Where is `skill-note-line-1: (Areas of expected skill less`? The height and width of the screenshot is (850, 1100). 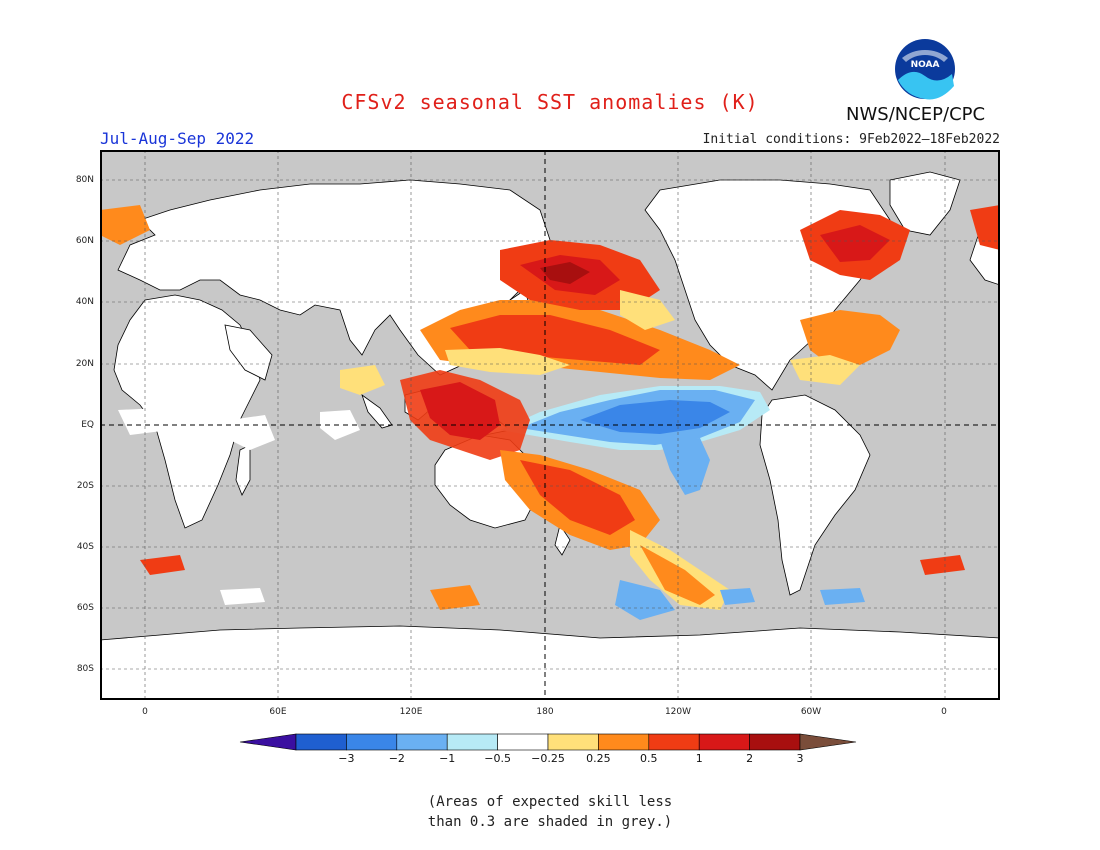
skill-note-line-1: (Areas of expected skill less is located at coordinates (550, 802).